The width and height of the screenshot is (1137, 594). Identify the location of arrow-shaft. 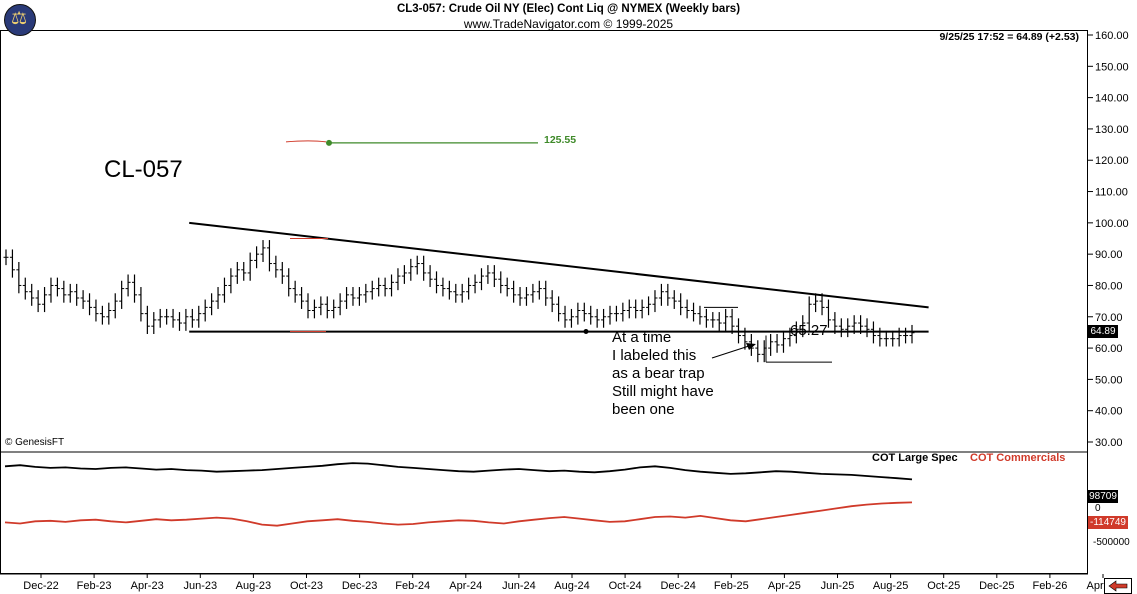
(732, 351).